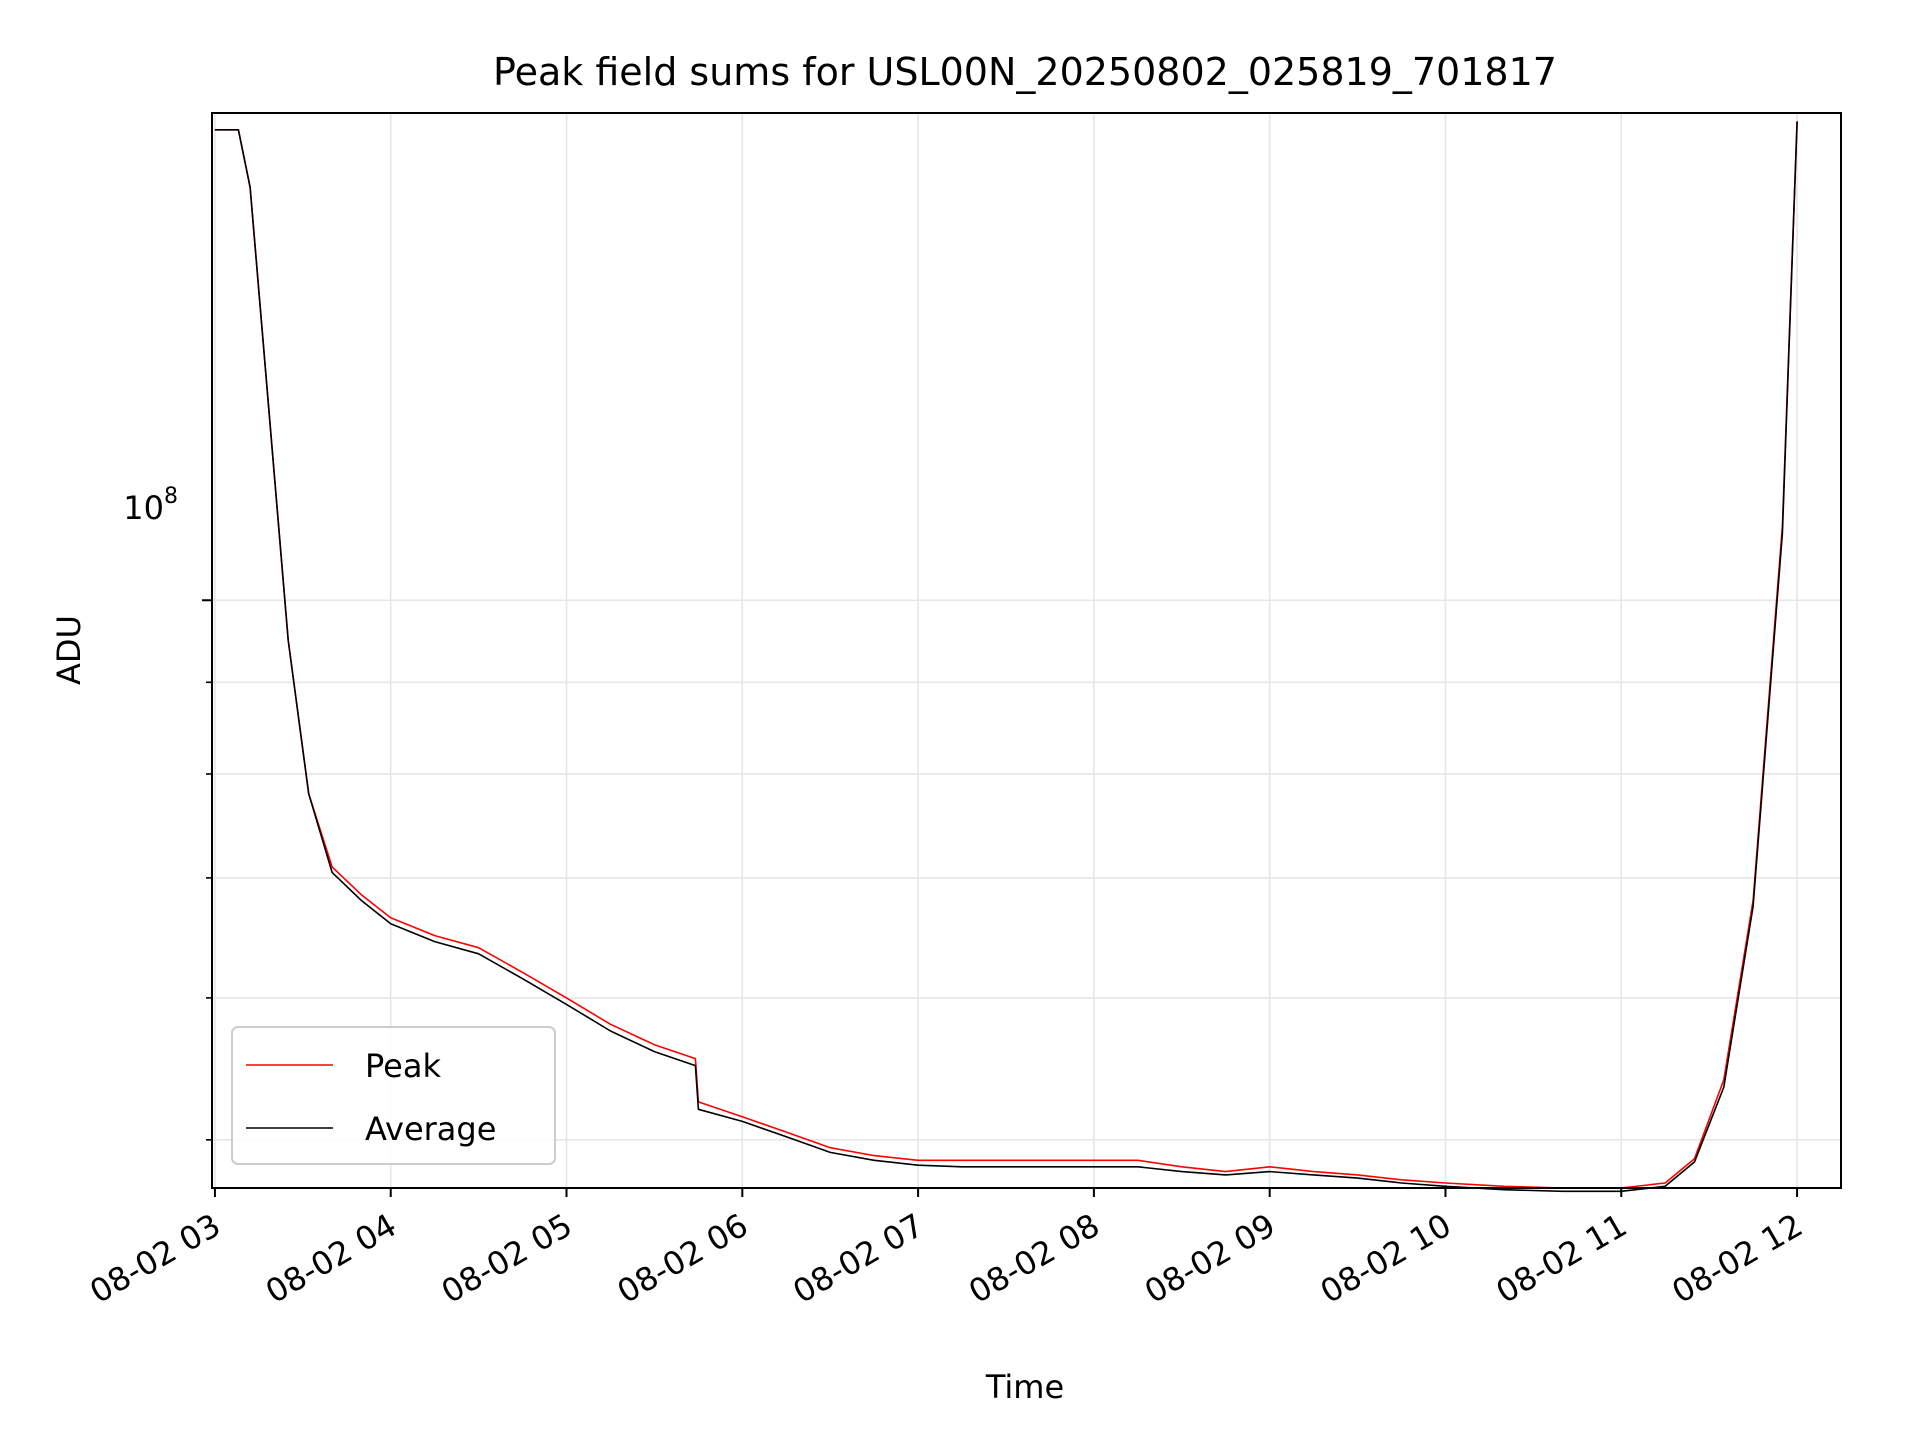  I want to click on x-tick-label: 08-02 03, so click(155, 1258).